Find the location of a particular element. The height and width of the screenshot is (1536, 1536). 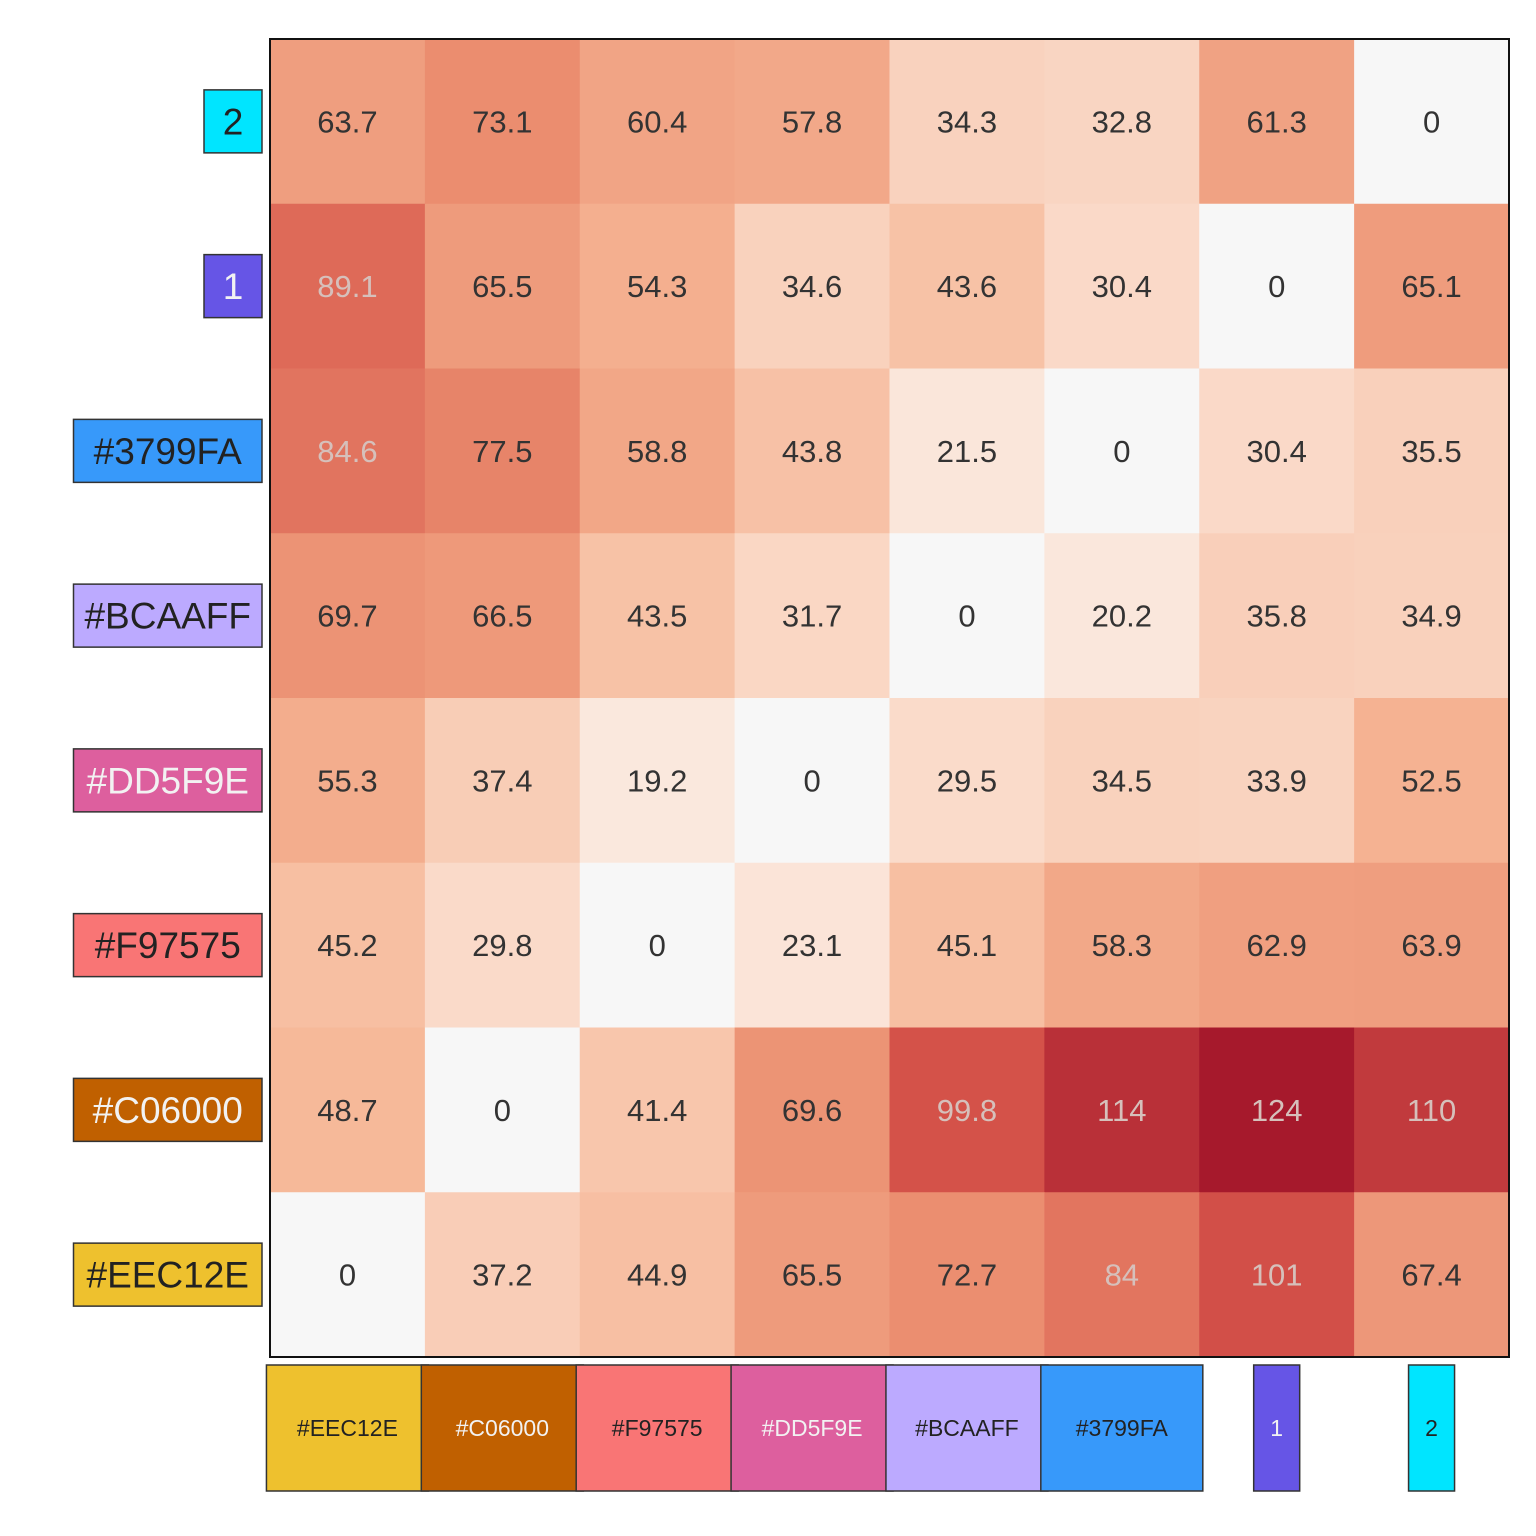

cell-value-label: 35.5 is located at coordinates (1431, 451).